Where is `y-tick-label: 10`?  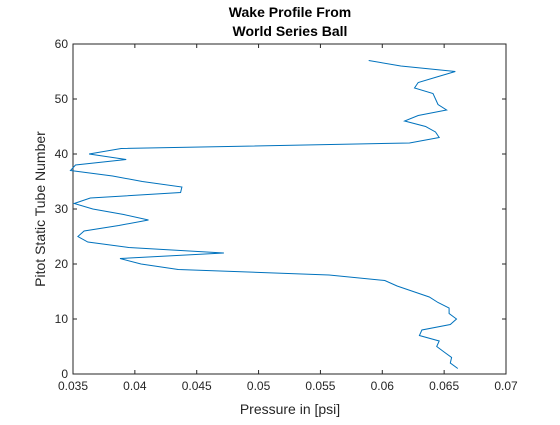 y-tick-label: 10 is located at coordinates (62, 319).